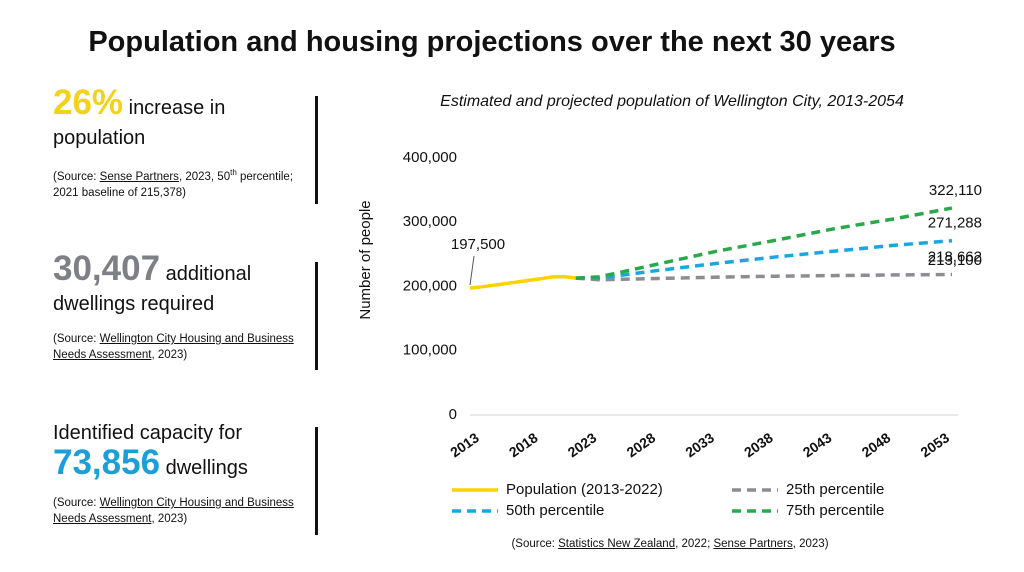 The height and width of the screenshot is (572, 1024). What do you see at coordinates (955, 256) in the screenshot?
I see `data-label: 218,662` at bounding box center [955, 256].